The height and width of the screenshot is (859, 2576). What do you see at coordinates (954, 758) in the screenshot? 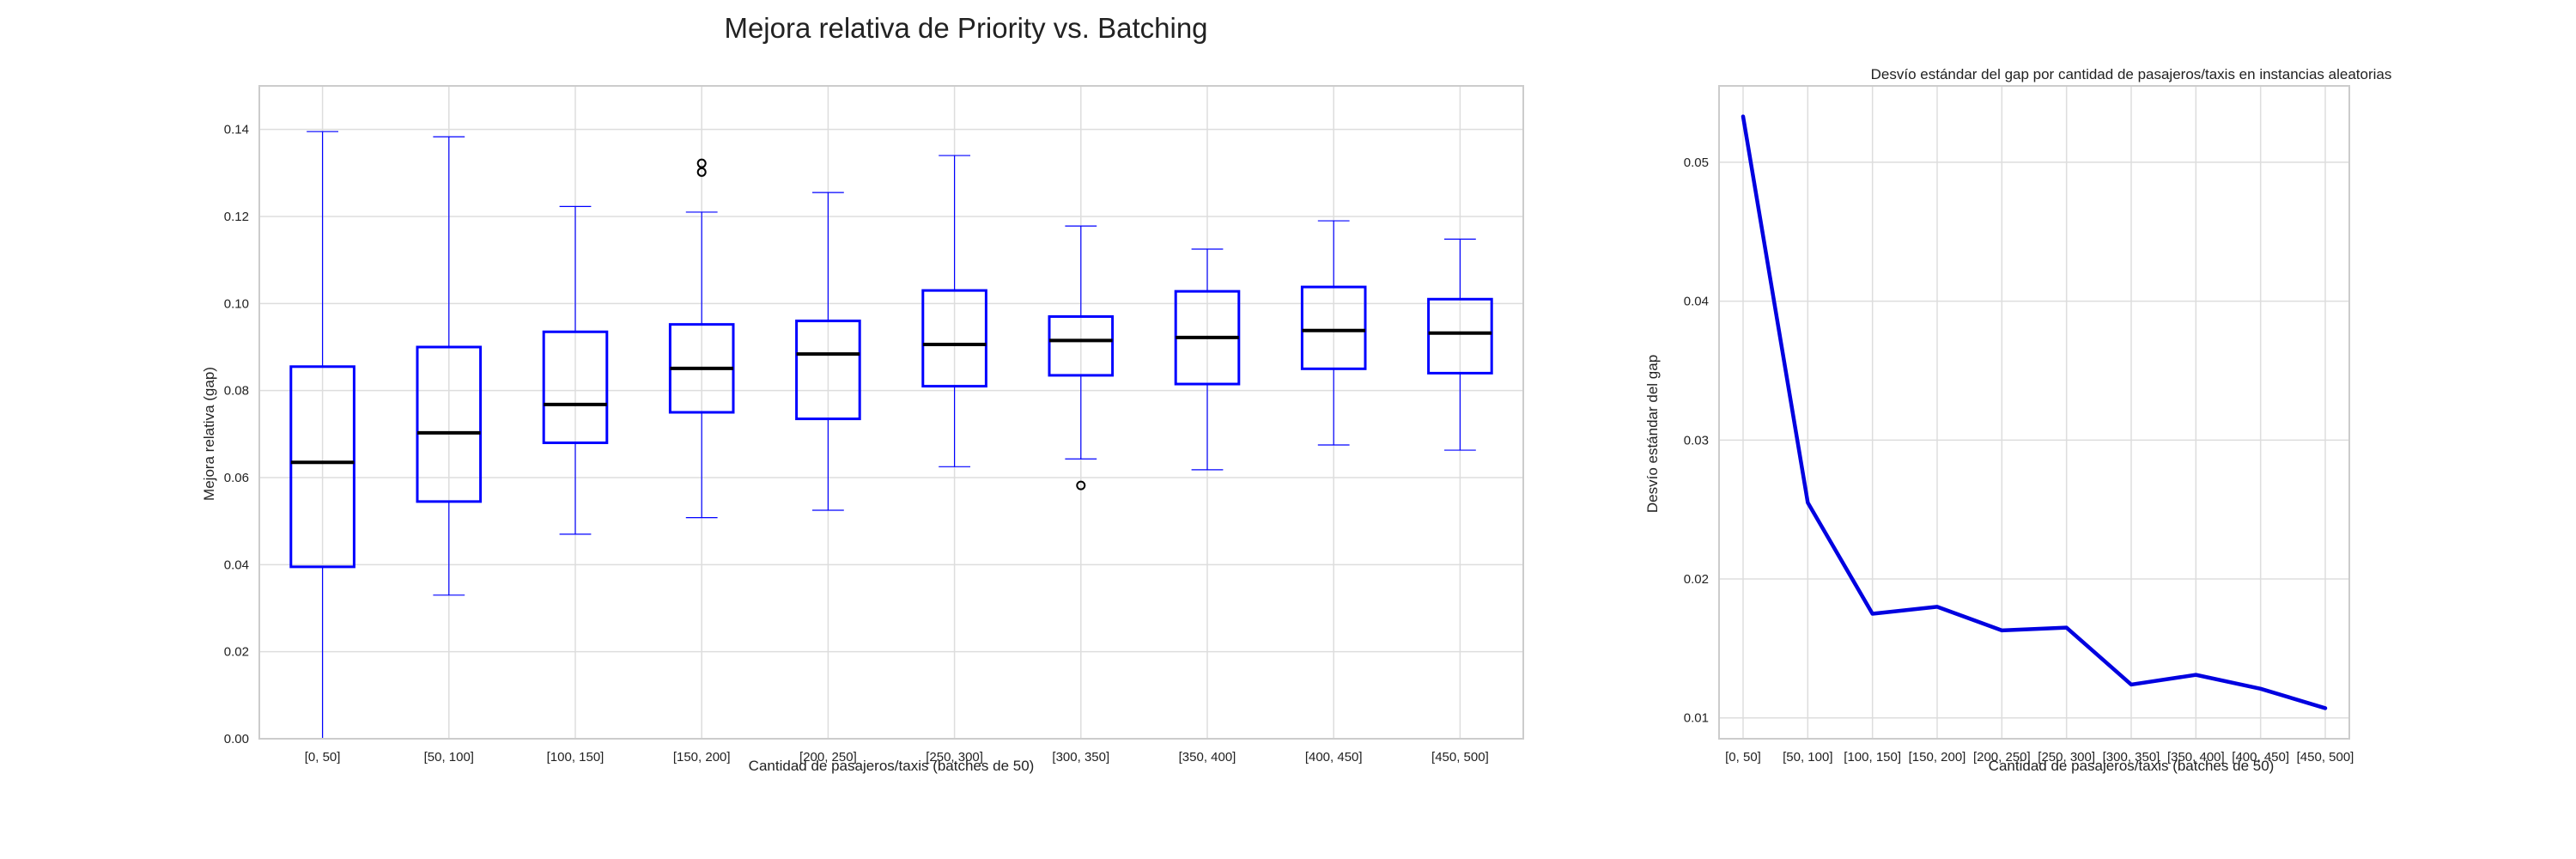
I see `boxplot-x-tick-label: [250, 300]` at bounding box center [954, 758].